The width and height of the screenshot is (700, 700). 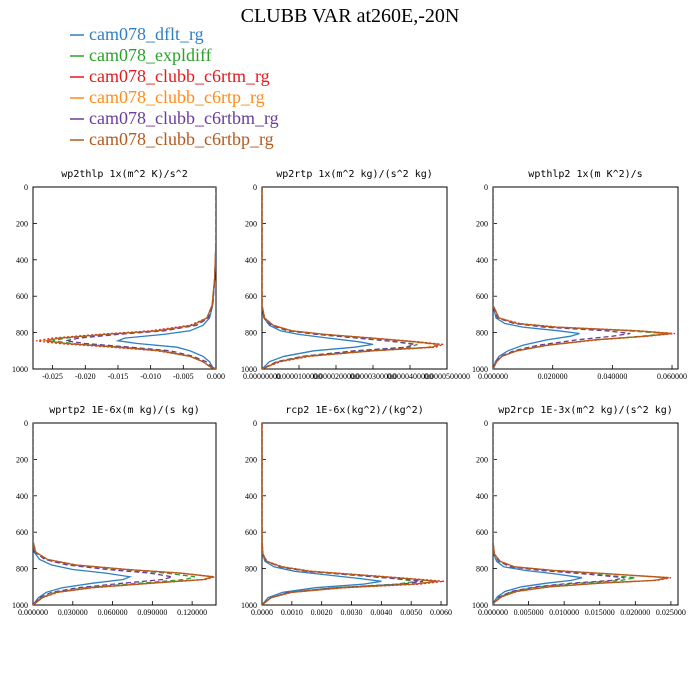 I want to click on plot-frame, so click(x=124, y=278).